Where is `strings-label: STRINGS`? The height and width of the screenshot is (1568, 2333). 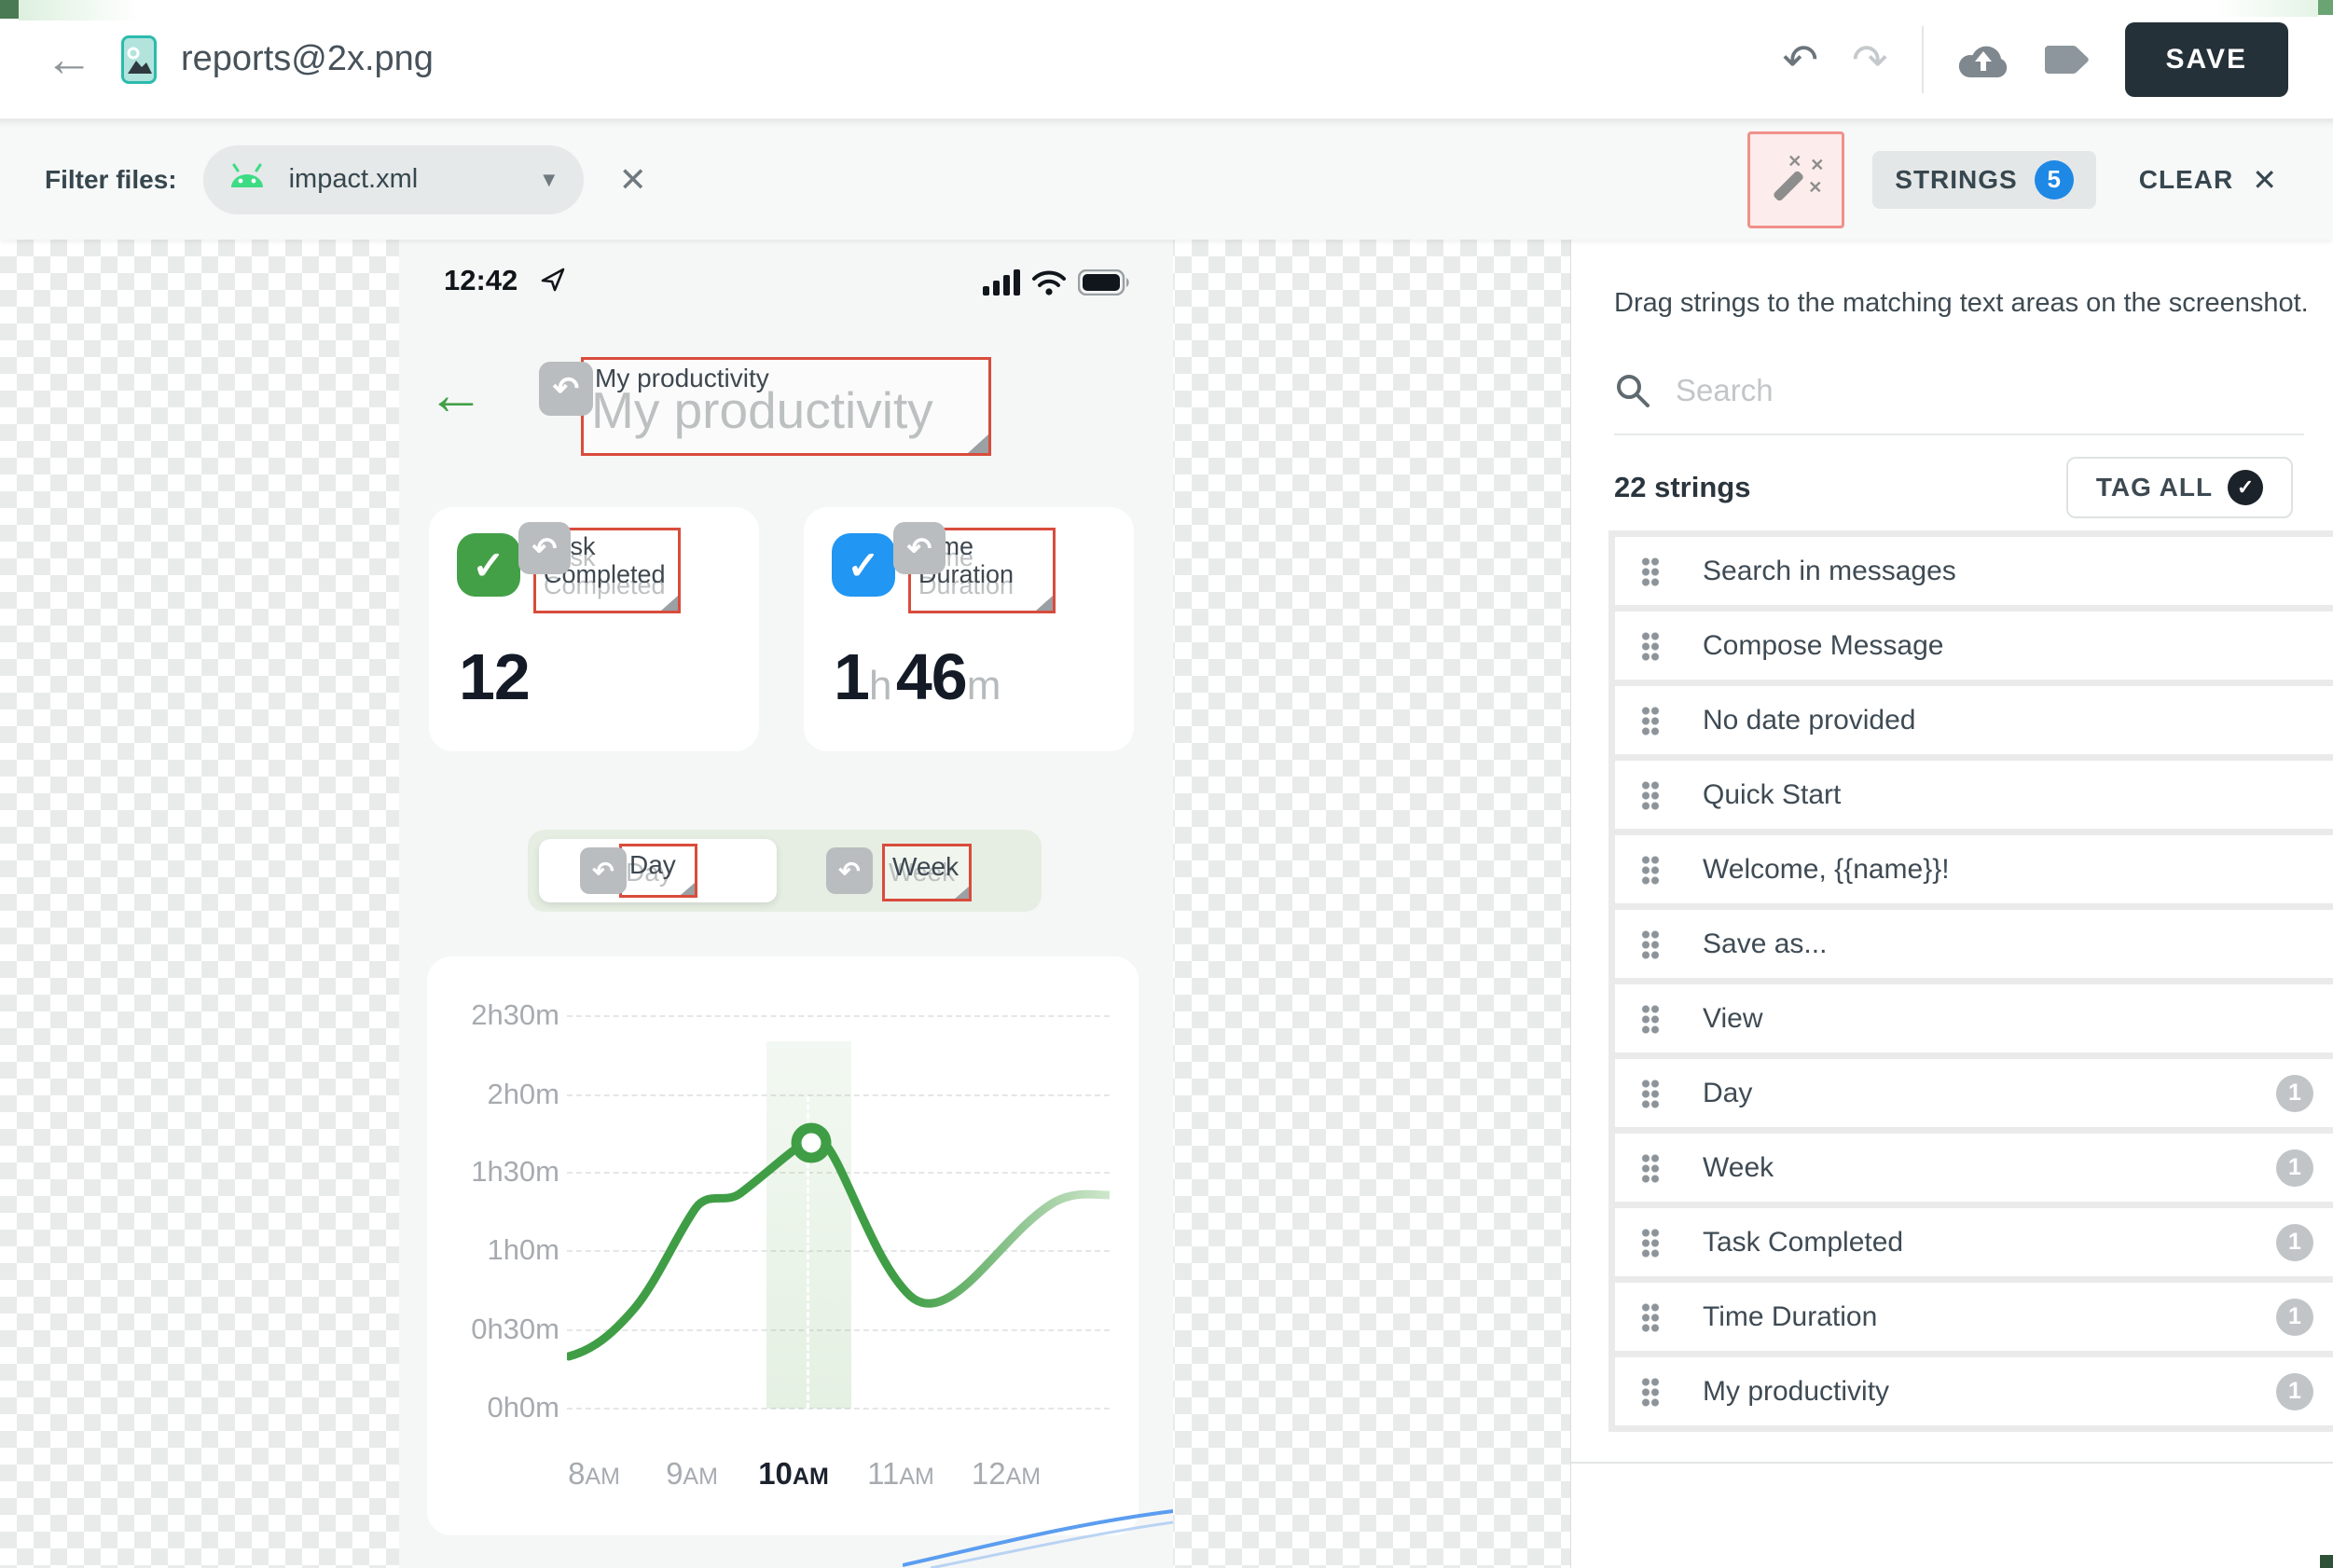 strings-label: STRINGS is located at coordinates (1956, 179).